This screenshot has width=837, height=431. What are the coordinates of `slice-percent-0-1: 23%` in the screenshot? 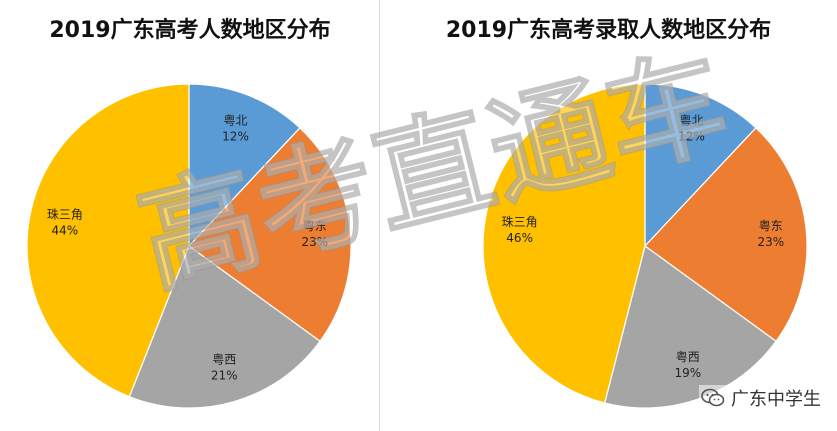 It's located at (314, 242).